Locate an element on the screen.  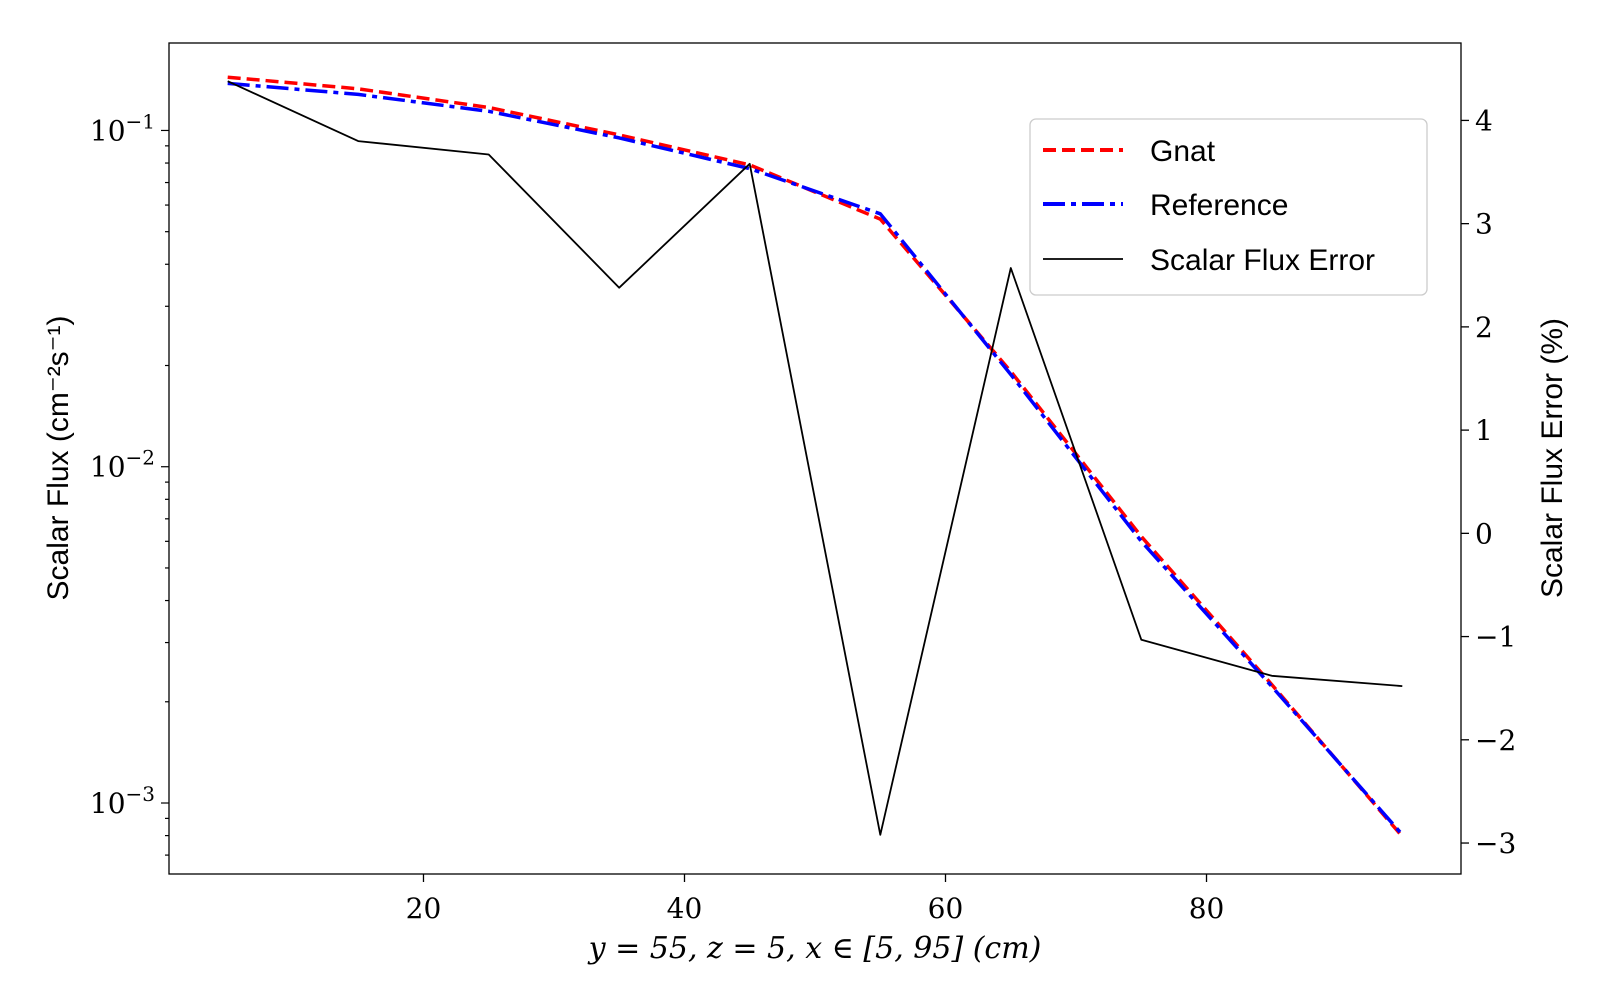
y-right-tick-label: −3 is located at coordinates (1495, 843).